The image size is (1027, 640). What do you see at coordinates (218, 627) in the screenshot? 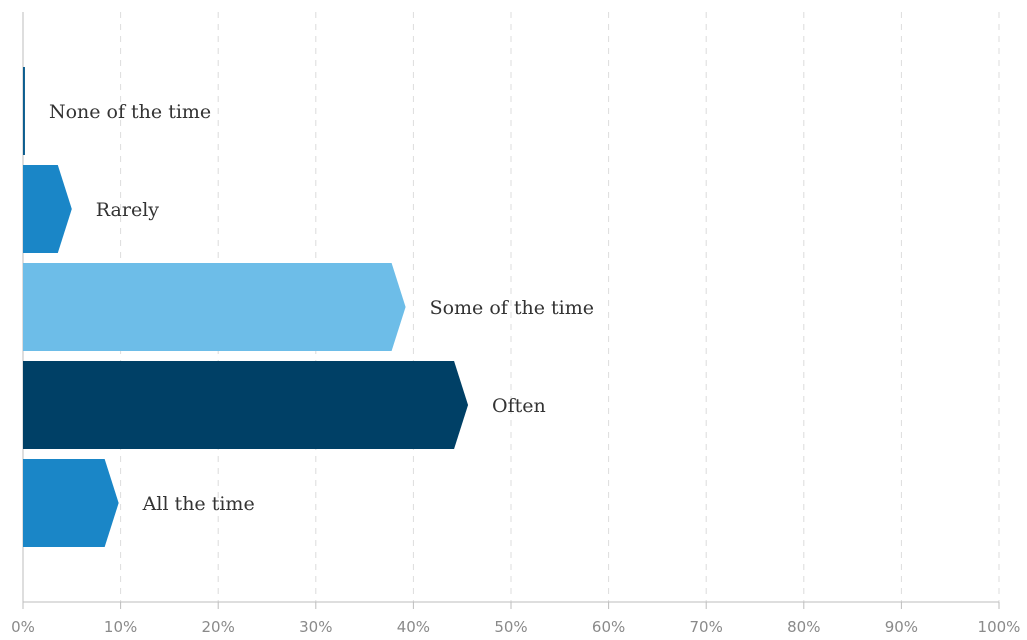
I see `x-tick-label: 20%` at bounding box center [218, 627].